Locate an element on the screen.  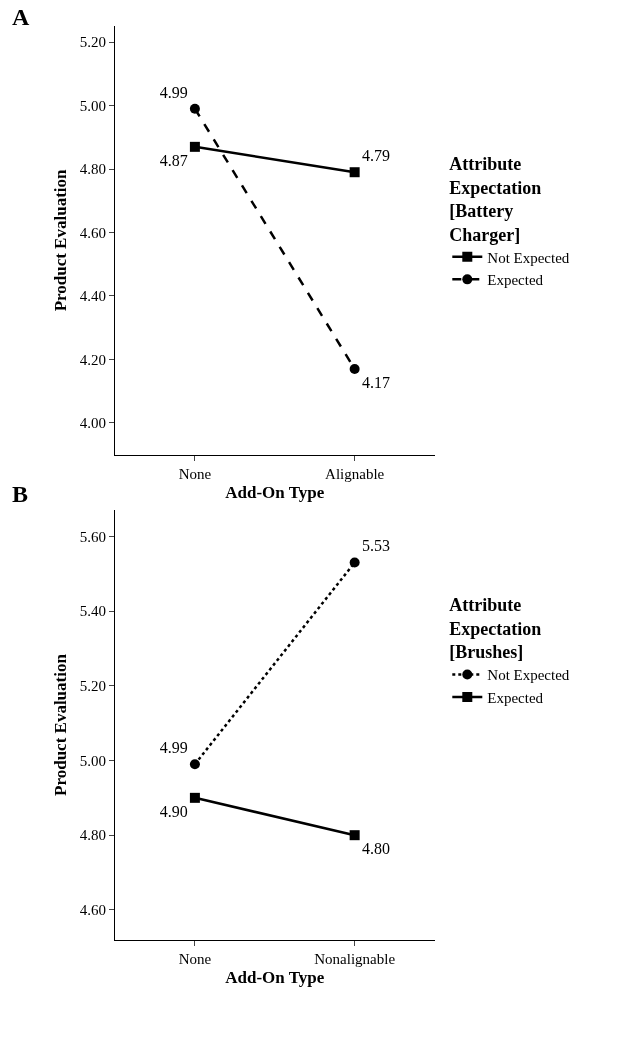
x-tick-label: Alignable is located at coordinates (355, 473).